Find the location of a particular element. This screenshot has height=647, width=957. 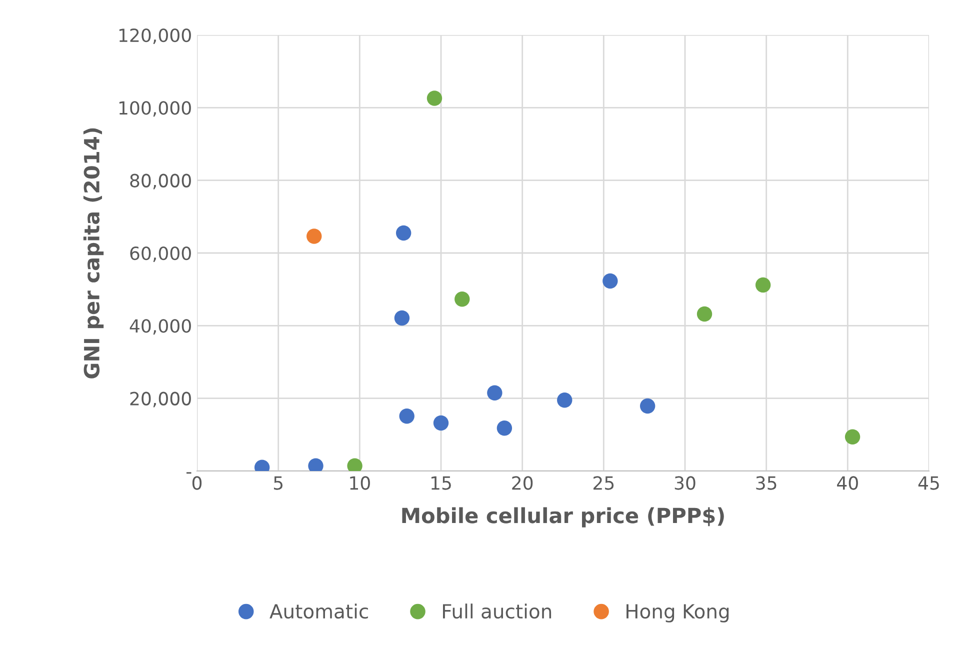

y-axis-title: GNI per capita (2014) is located at coordinates (93, 253).